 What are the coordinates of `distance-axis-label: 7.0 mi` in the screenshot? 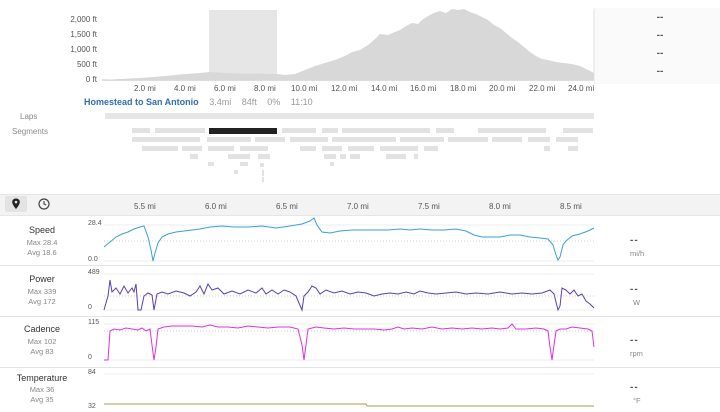 It's located at (358, 206).